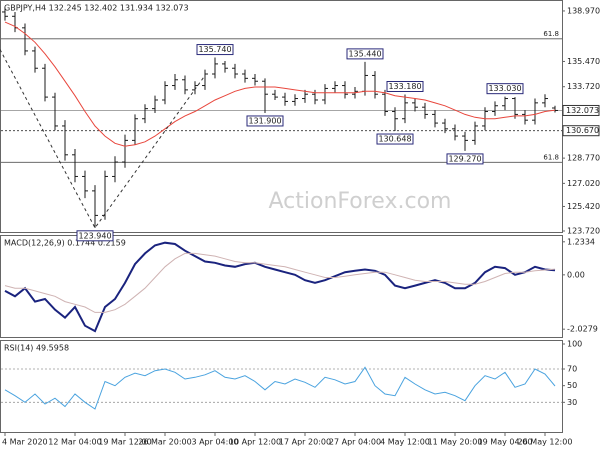 Image resolution: width=600 pixels, height=450 pixels. Describe the element at coordinates (103, 139) in the screenshot. I see `trendline` at that location.